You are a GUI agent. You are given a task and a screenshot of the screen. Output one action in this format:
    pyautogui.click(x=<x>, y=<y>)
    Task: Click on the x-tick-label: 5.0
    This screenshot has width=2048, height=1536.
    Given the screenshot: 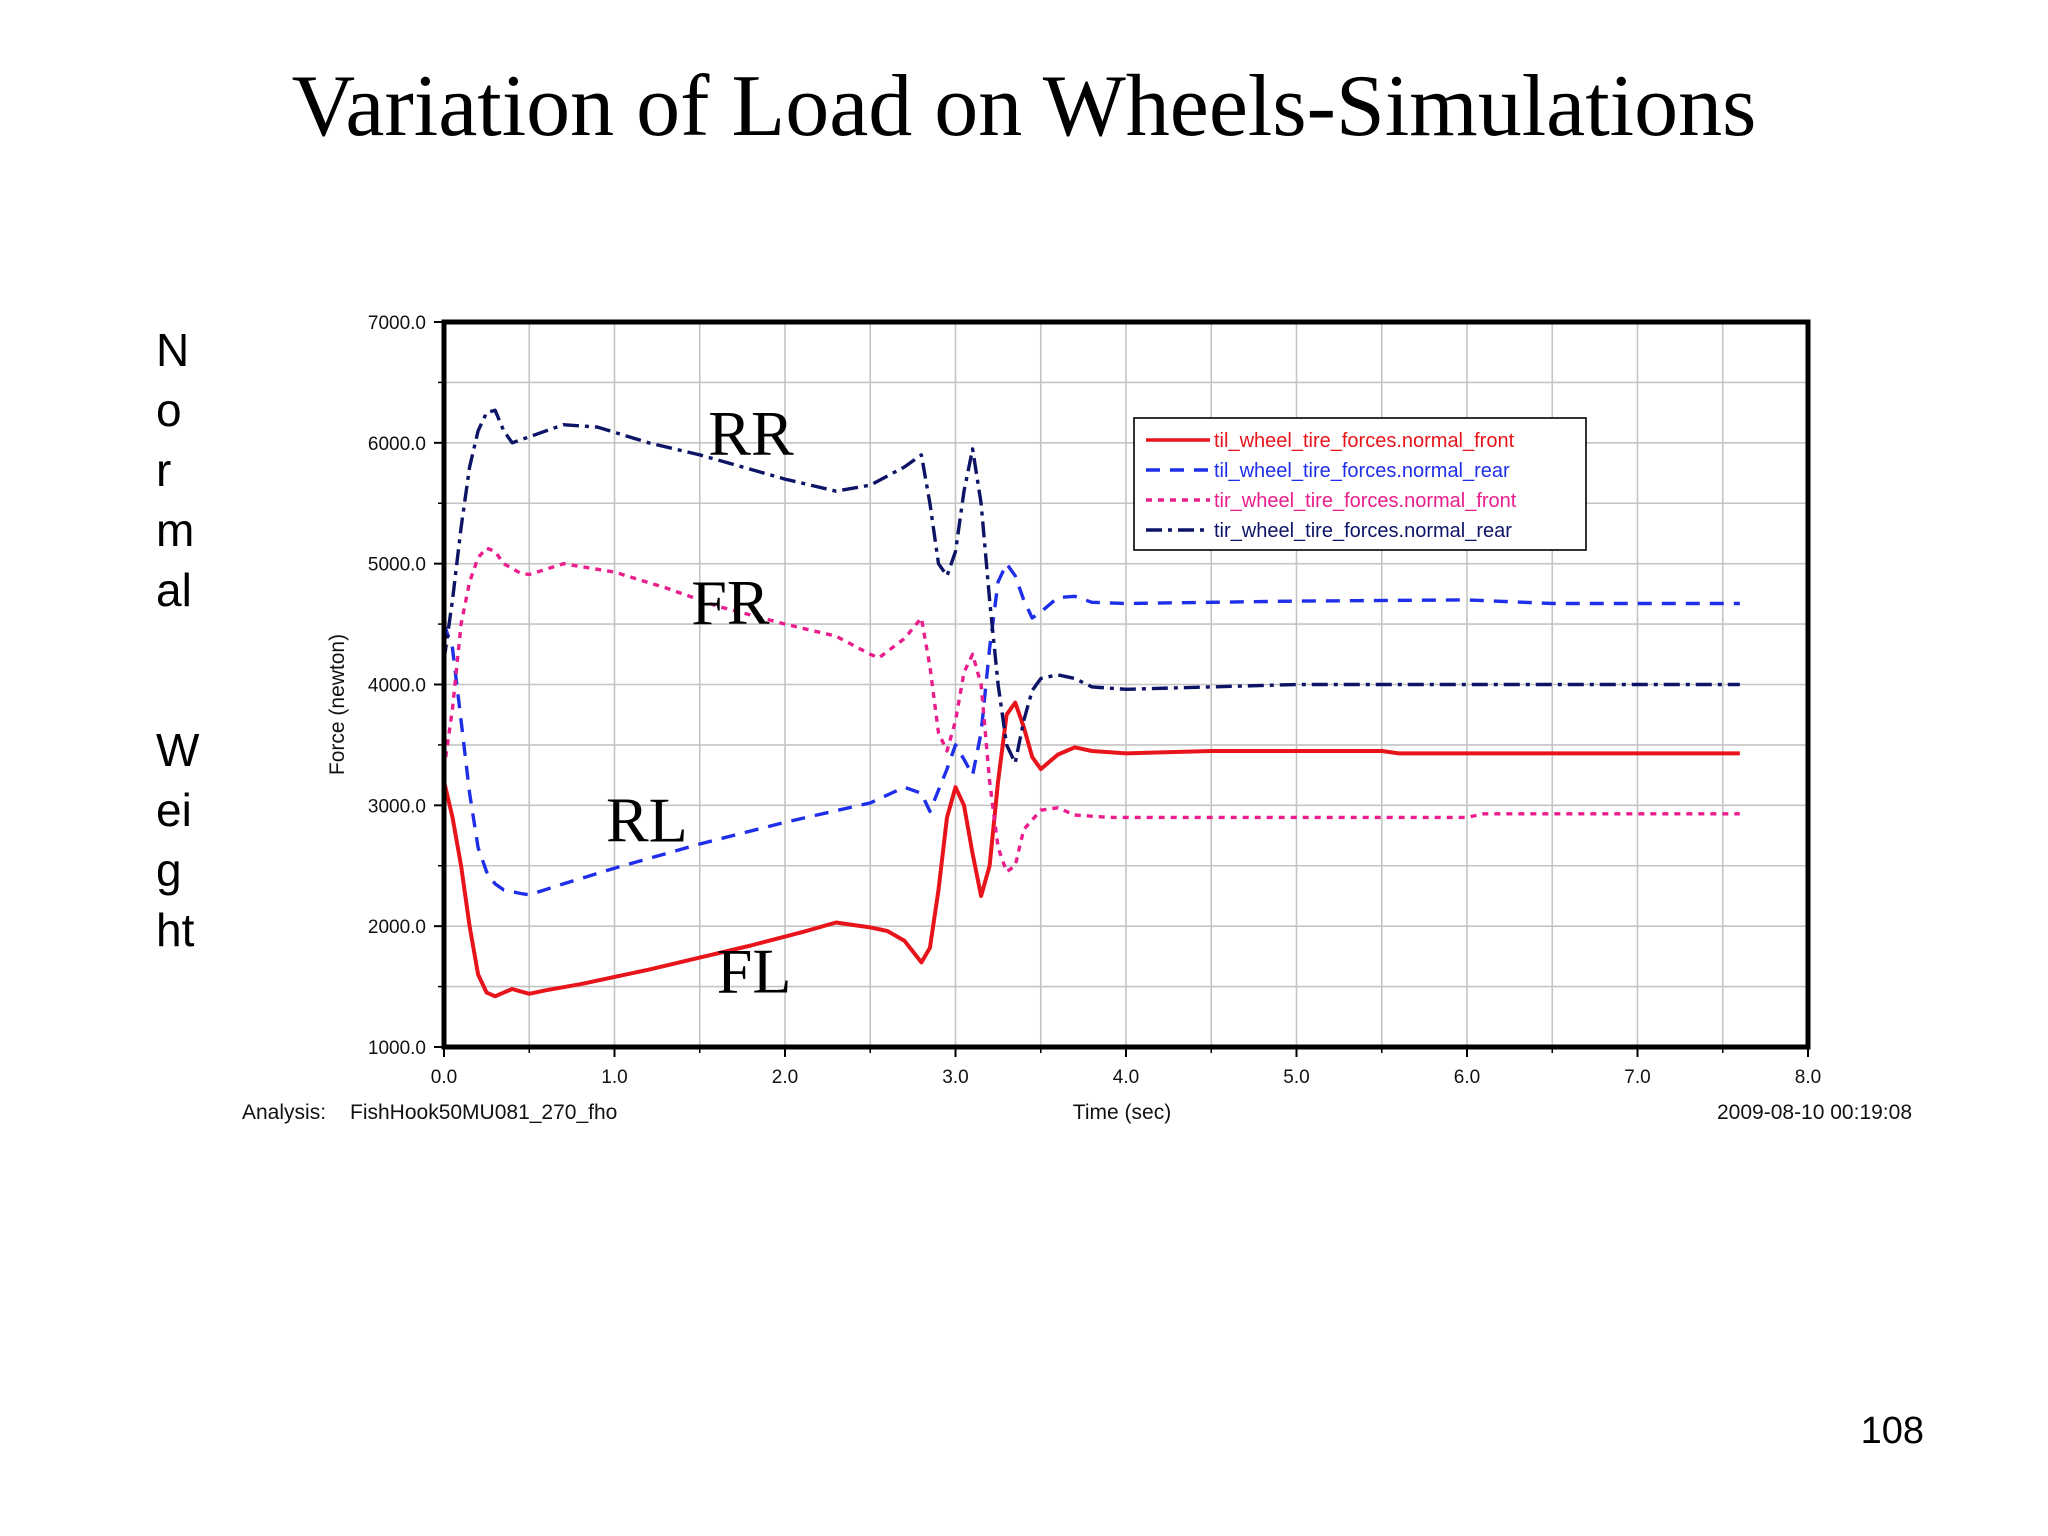 What is the action you would take?
    pyautogui.click(x=1296, y=1077)
    